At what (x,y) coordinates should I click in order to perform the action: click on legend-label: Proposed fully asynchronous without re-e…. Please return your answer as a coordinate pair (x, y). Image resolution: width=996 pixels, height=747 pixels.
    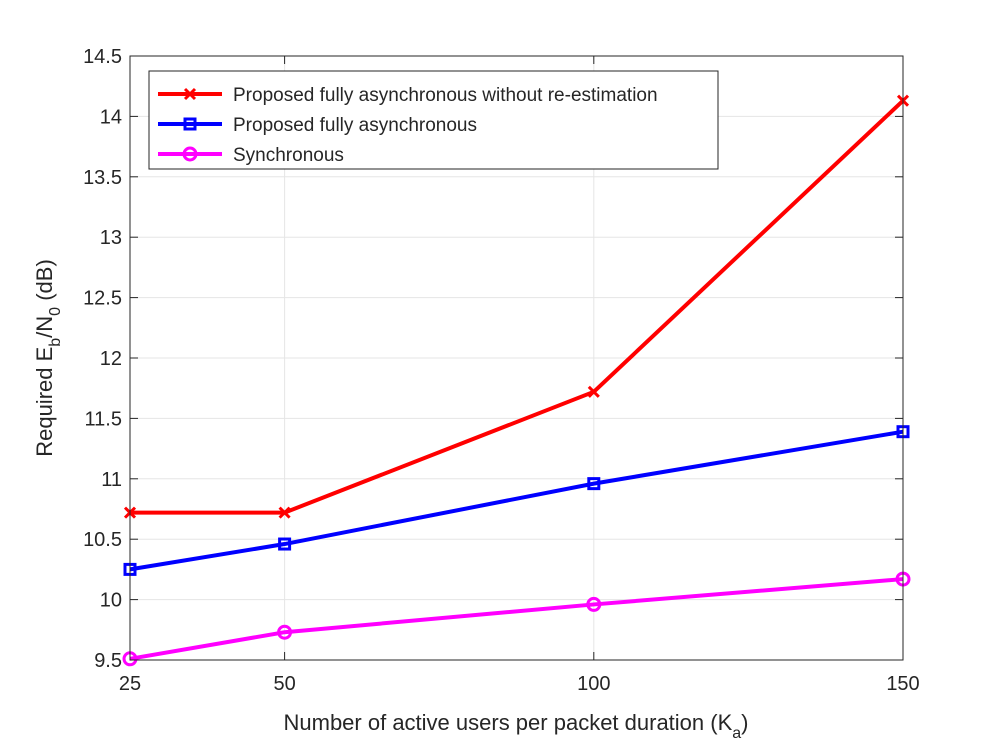
    Looking at the image, I should click on (445, 95).